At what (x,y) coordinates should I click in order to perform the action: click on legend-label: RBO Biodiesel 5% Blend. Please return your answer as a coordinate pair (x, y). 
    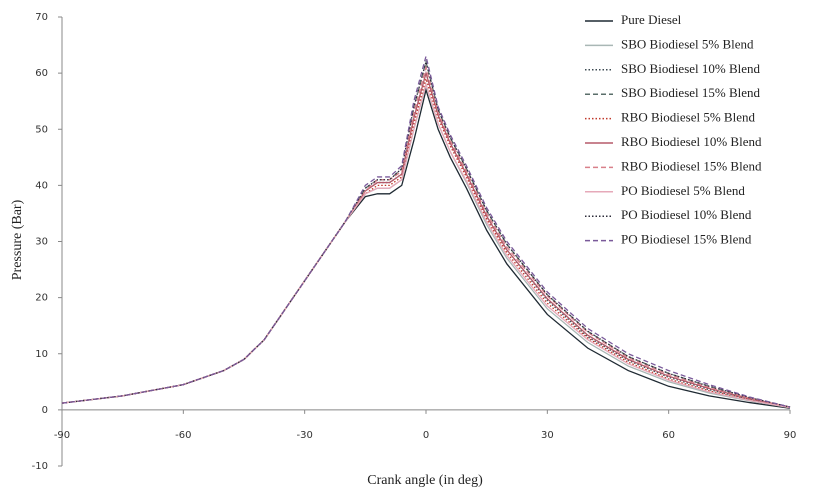
    Looking at the image, I should click on (688, 117).